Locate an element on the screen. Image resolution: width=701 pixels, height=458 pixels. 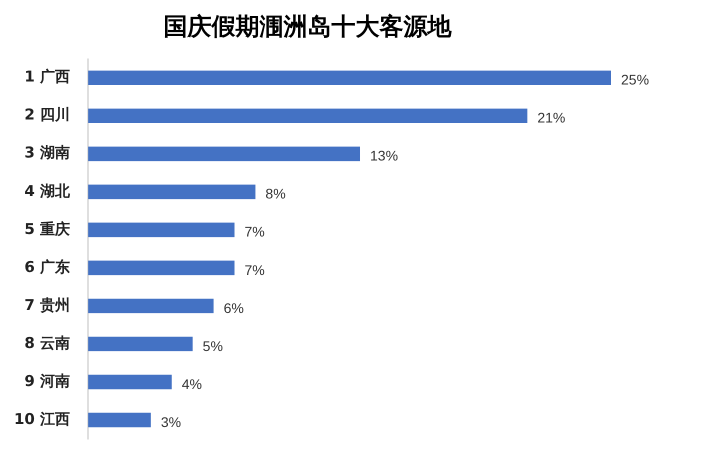
data-label: 8% is located at coordinates (275, 194).